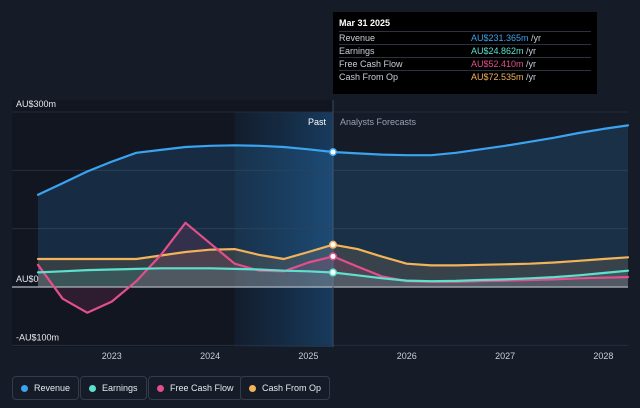  I want to click on legend-item-cash-from-op: Cash From Op, so click(285, 388).